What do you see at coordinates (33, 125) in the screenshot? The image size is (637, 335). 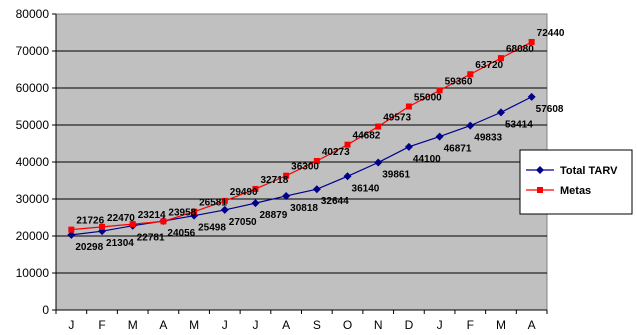 I see `y-tick-label: 50000` at bounding box center [33, 125].